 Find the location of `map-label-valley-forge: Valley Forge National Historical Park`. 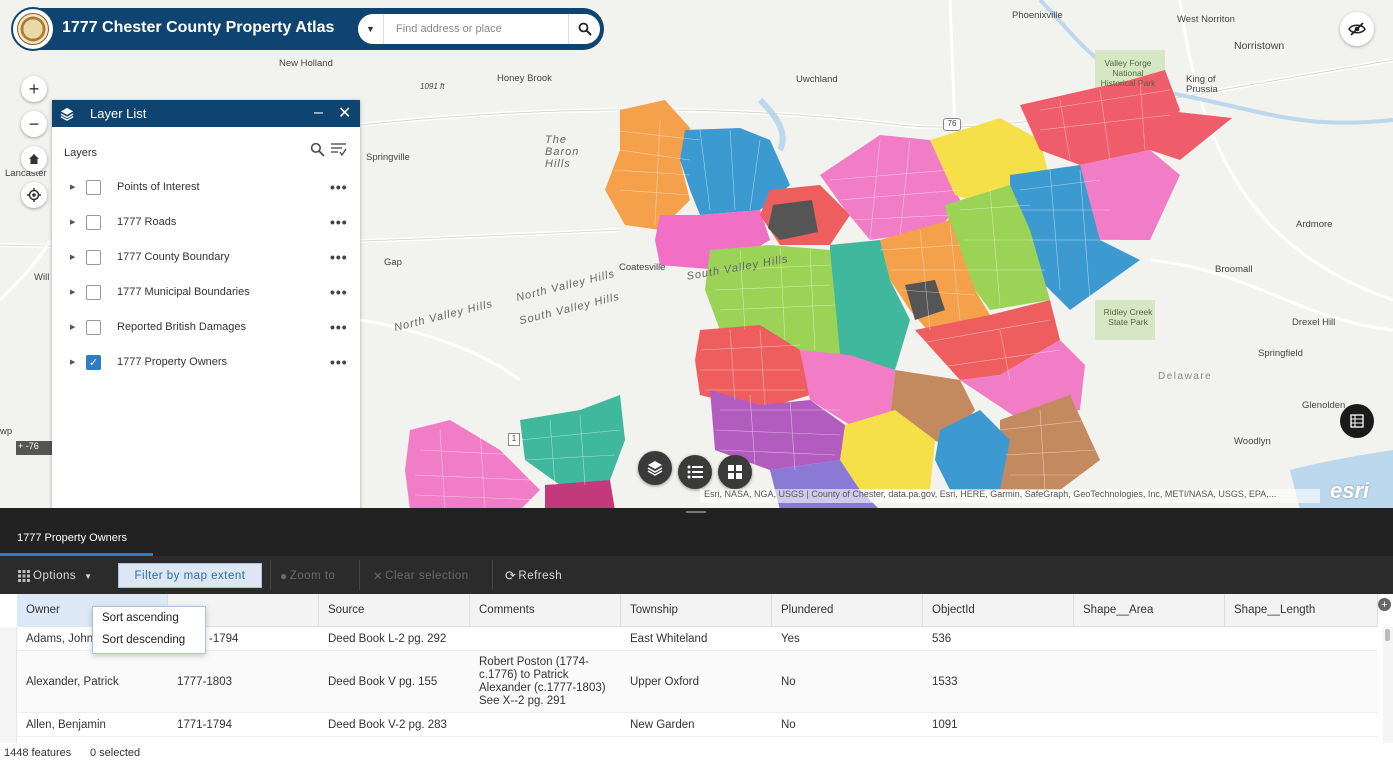

map-label-valley-forge: Valley Forge National Historical Park is located at coordinates (1128, 73).